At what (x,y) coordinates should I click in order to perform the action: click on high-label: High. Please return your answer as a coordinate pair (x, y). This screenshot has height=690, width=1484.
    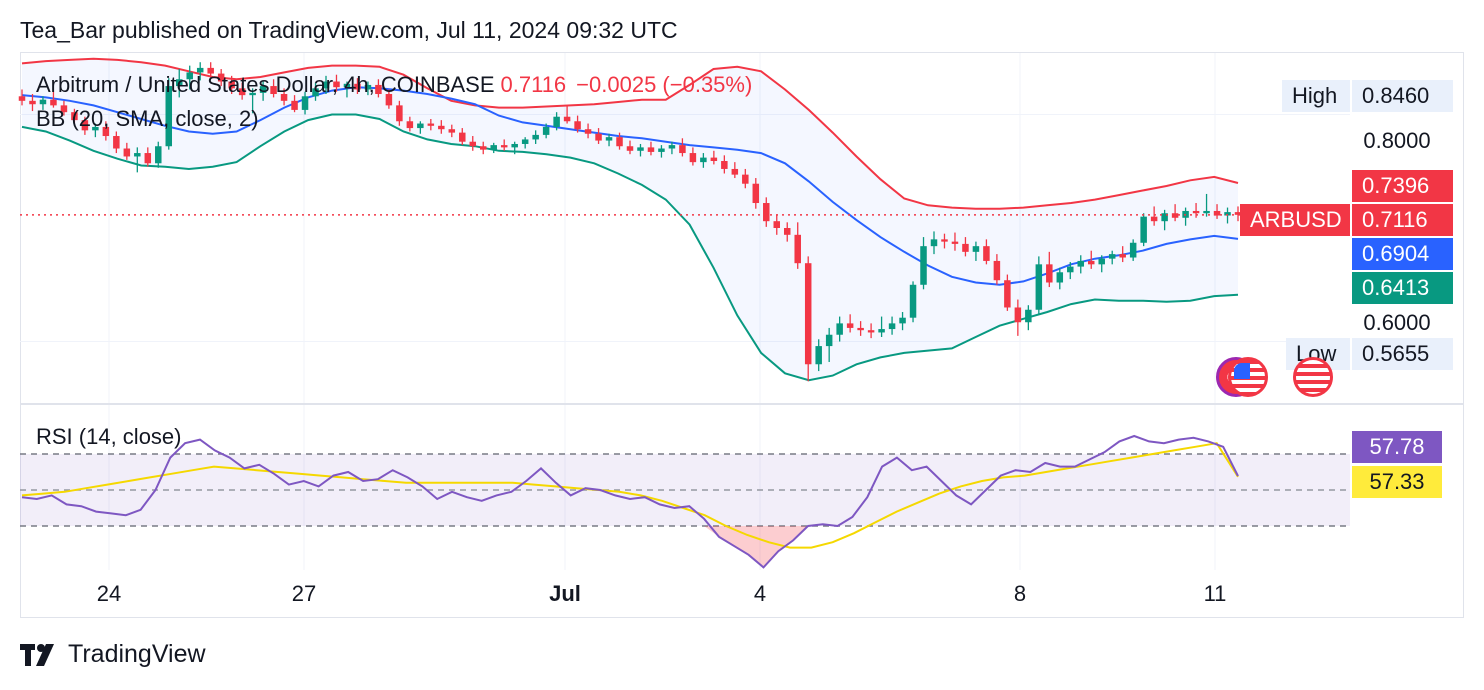
    Looking at the image, I should click on (1316, 96).